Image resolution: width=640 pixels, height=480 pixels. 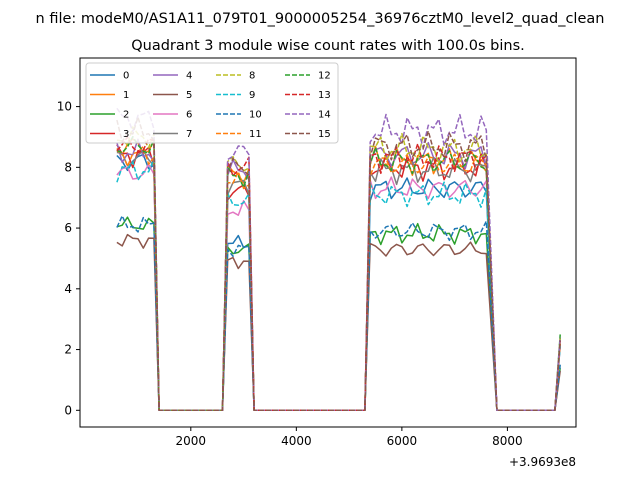 I want to click on y-tick-label: 6, so click(x=68, y=228).